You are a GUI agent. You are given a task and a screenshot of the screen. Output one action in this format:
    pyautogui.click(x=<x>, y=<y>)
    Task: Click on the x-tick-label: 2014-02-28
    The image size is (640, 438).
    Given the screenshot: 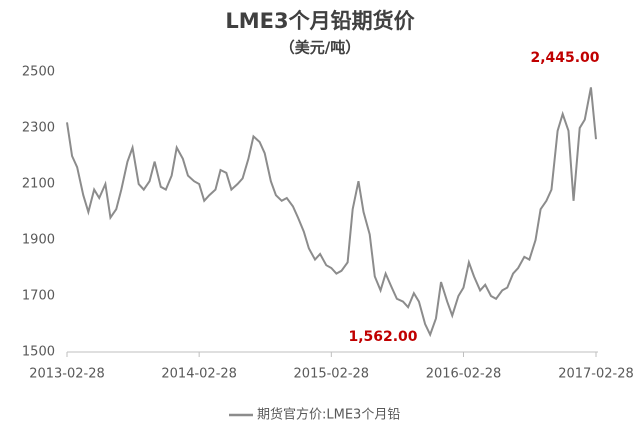 What is the action you would take?
    pyautogui.click(x=199, y=374)
    